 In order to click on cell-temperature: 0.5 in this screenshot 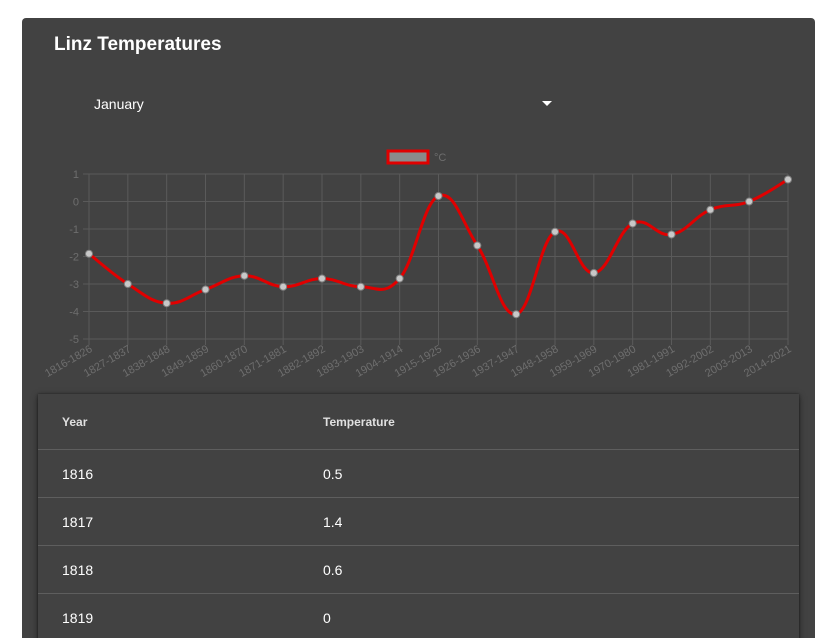, I will do `click(333, 474)`.